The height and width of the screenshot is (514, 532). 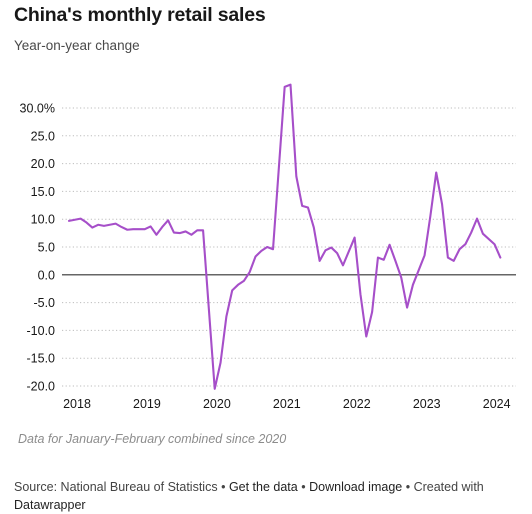 What do you see at coordinates (356, 487) in the screenshot?
I see `download-image-link: Download image` at bounding box center [356, 487].